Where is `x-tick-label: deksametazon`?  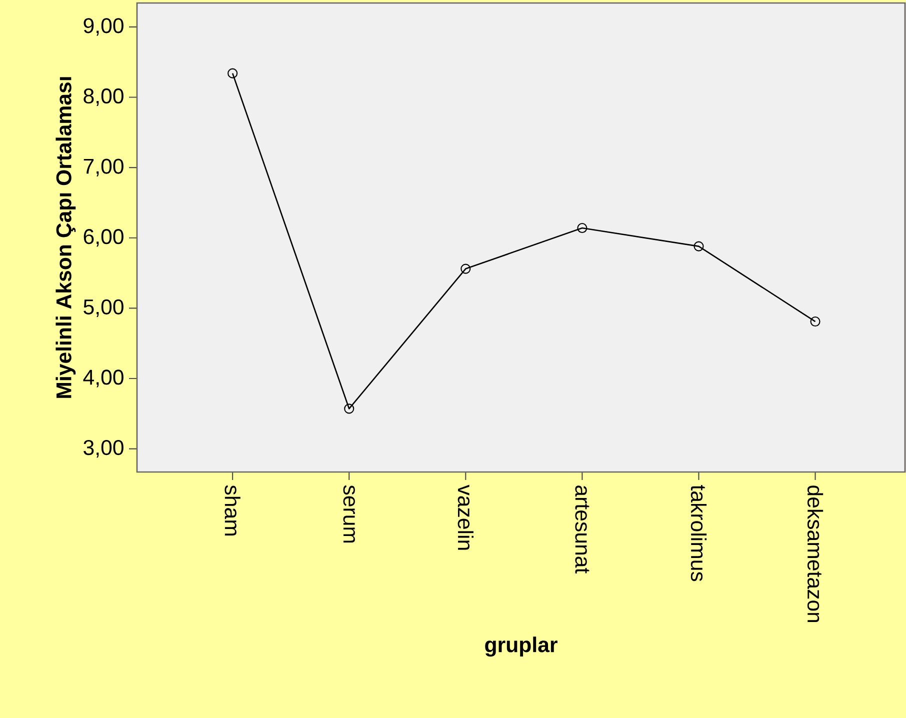 x-tick-label: deksametazon is located at coordinates (815, 554).